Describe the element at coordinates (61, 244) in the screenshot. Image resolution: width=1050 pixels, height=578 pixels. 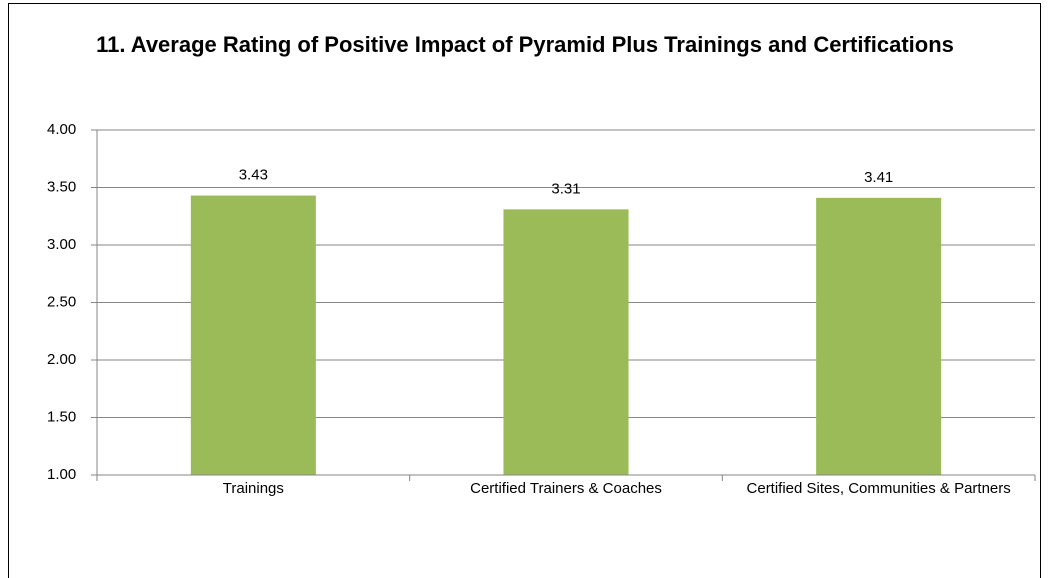
I see `y-tick-label: 3.00` at that location.